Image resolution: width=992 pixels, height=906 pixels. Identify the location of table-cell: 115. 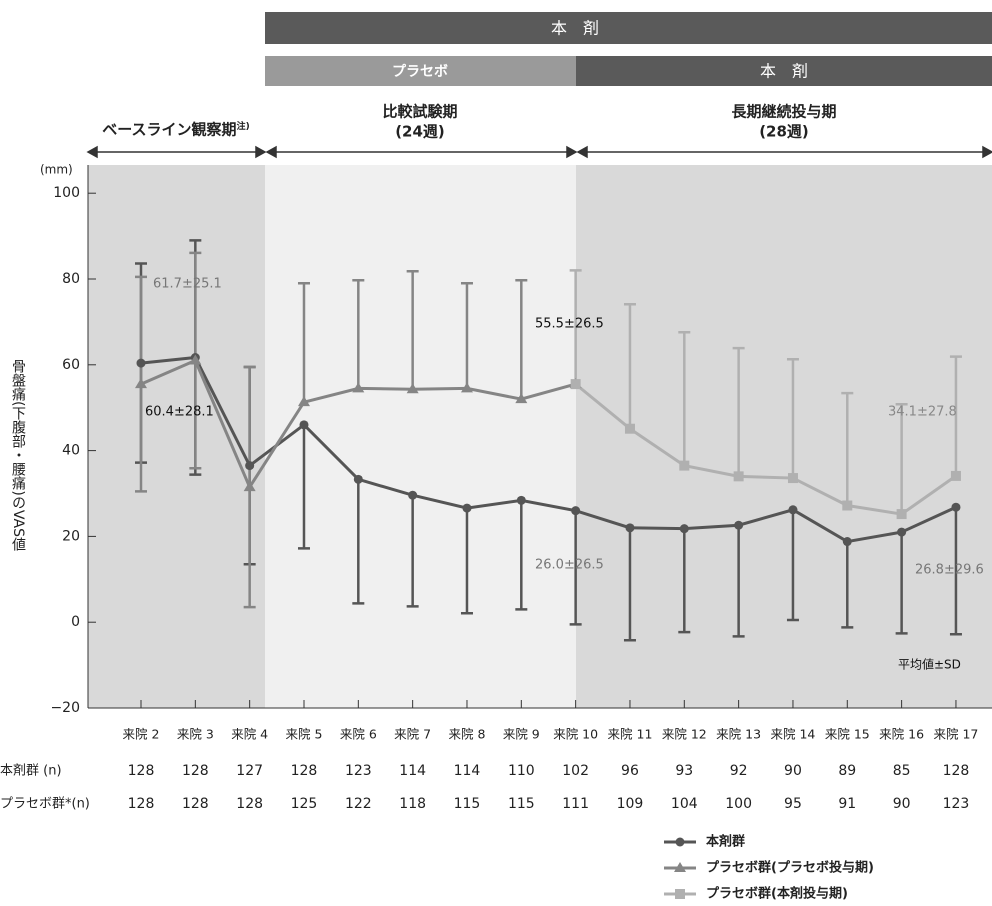
(521, 804).